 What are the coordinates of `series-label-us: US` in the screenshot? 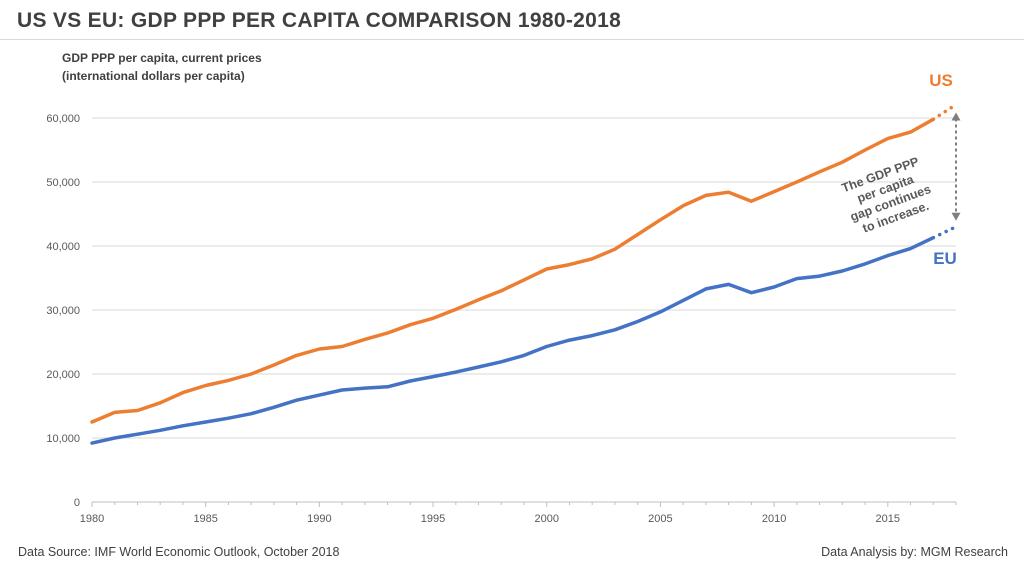 It's located at (941, 80).